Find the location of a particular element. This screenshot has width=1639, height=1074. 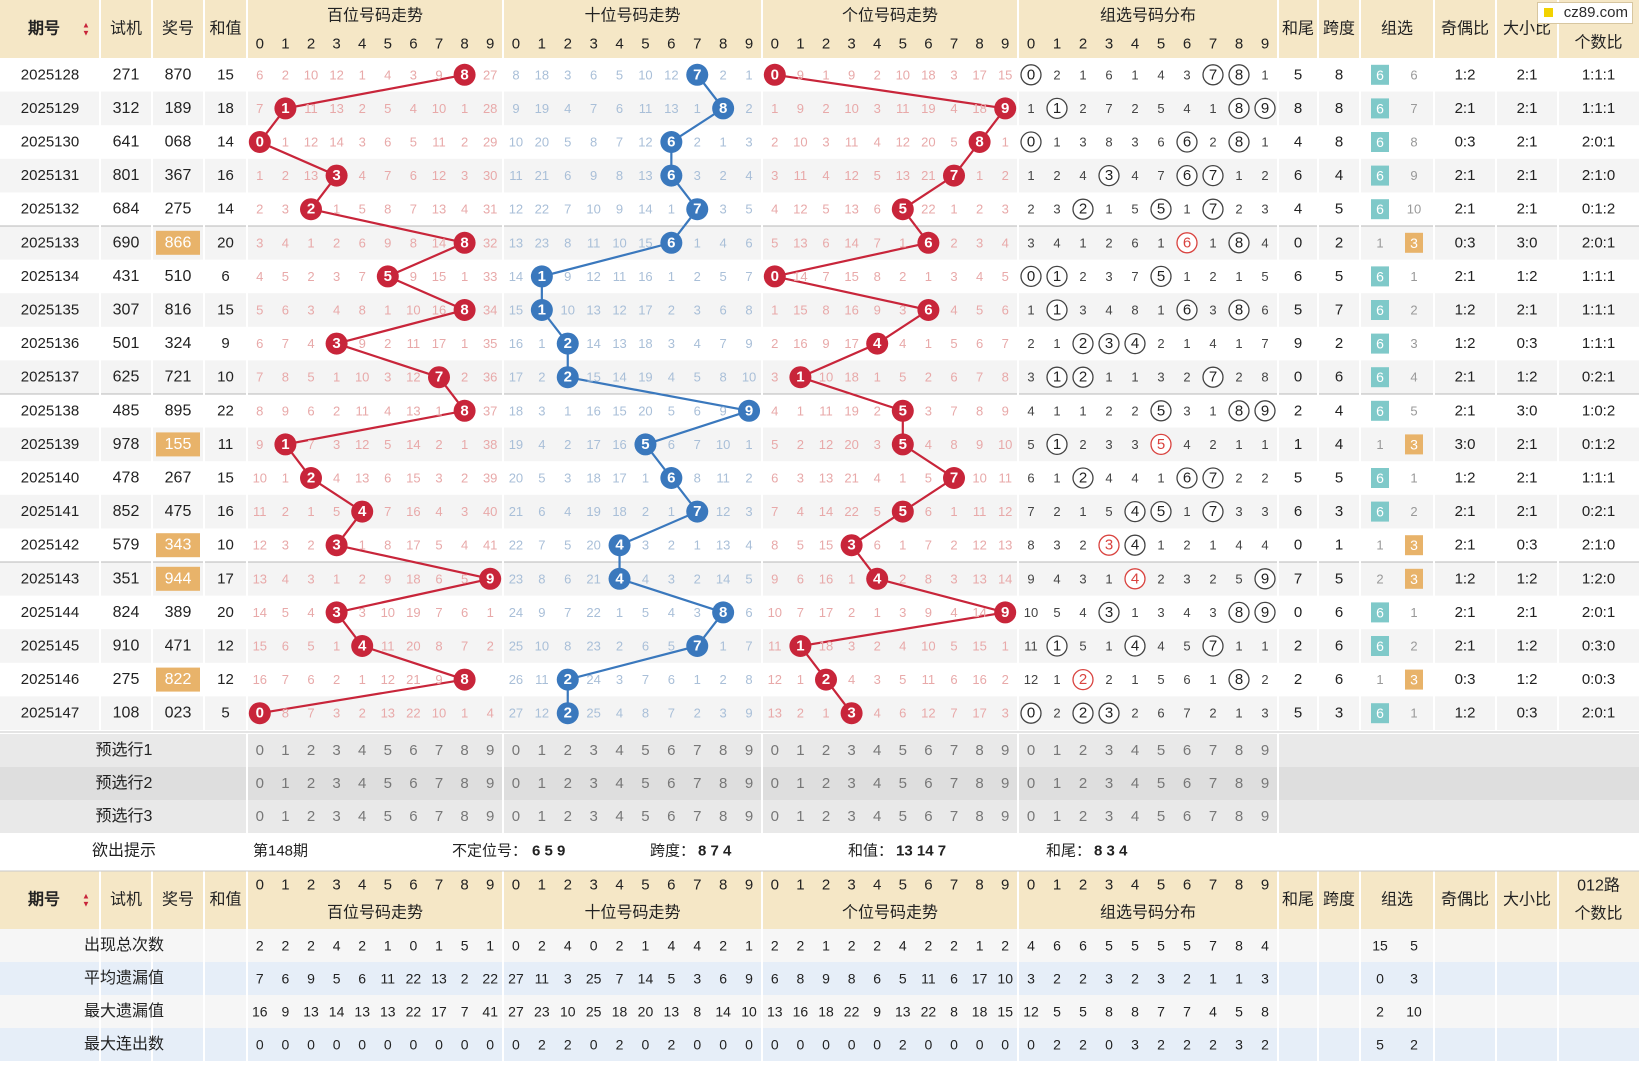

header-digit: 4 is located at coordinates (619, 44).